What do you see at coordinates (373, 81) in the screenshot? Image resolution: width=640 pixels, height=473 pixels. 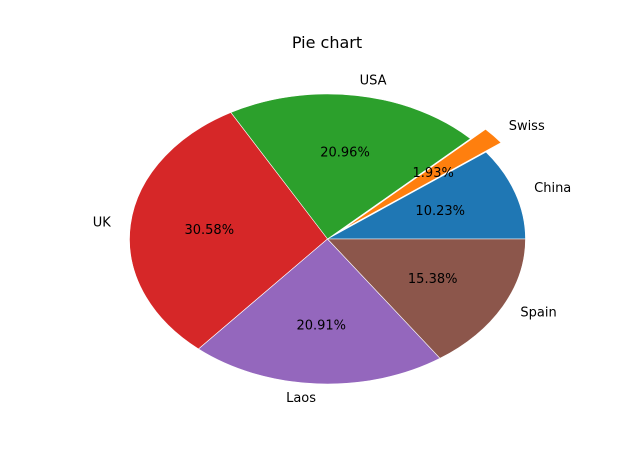 I see `category-label-usa: USA` at bounding box center [373, 81].